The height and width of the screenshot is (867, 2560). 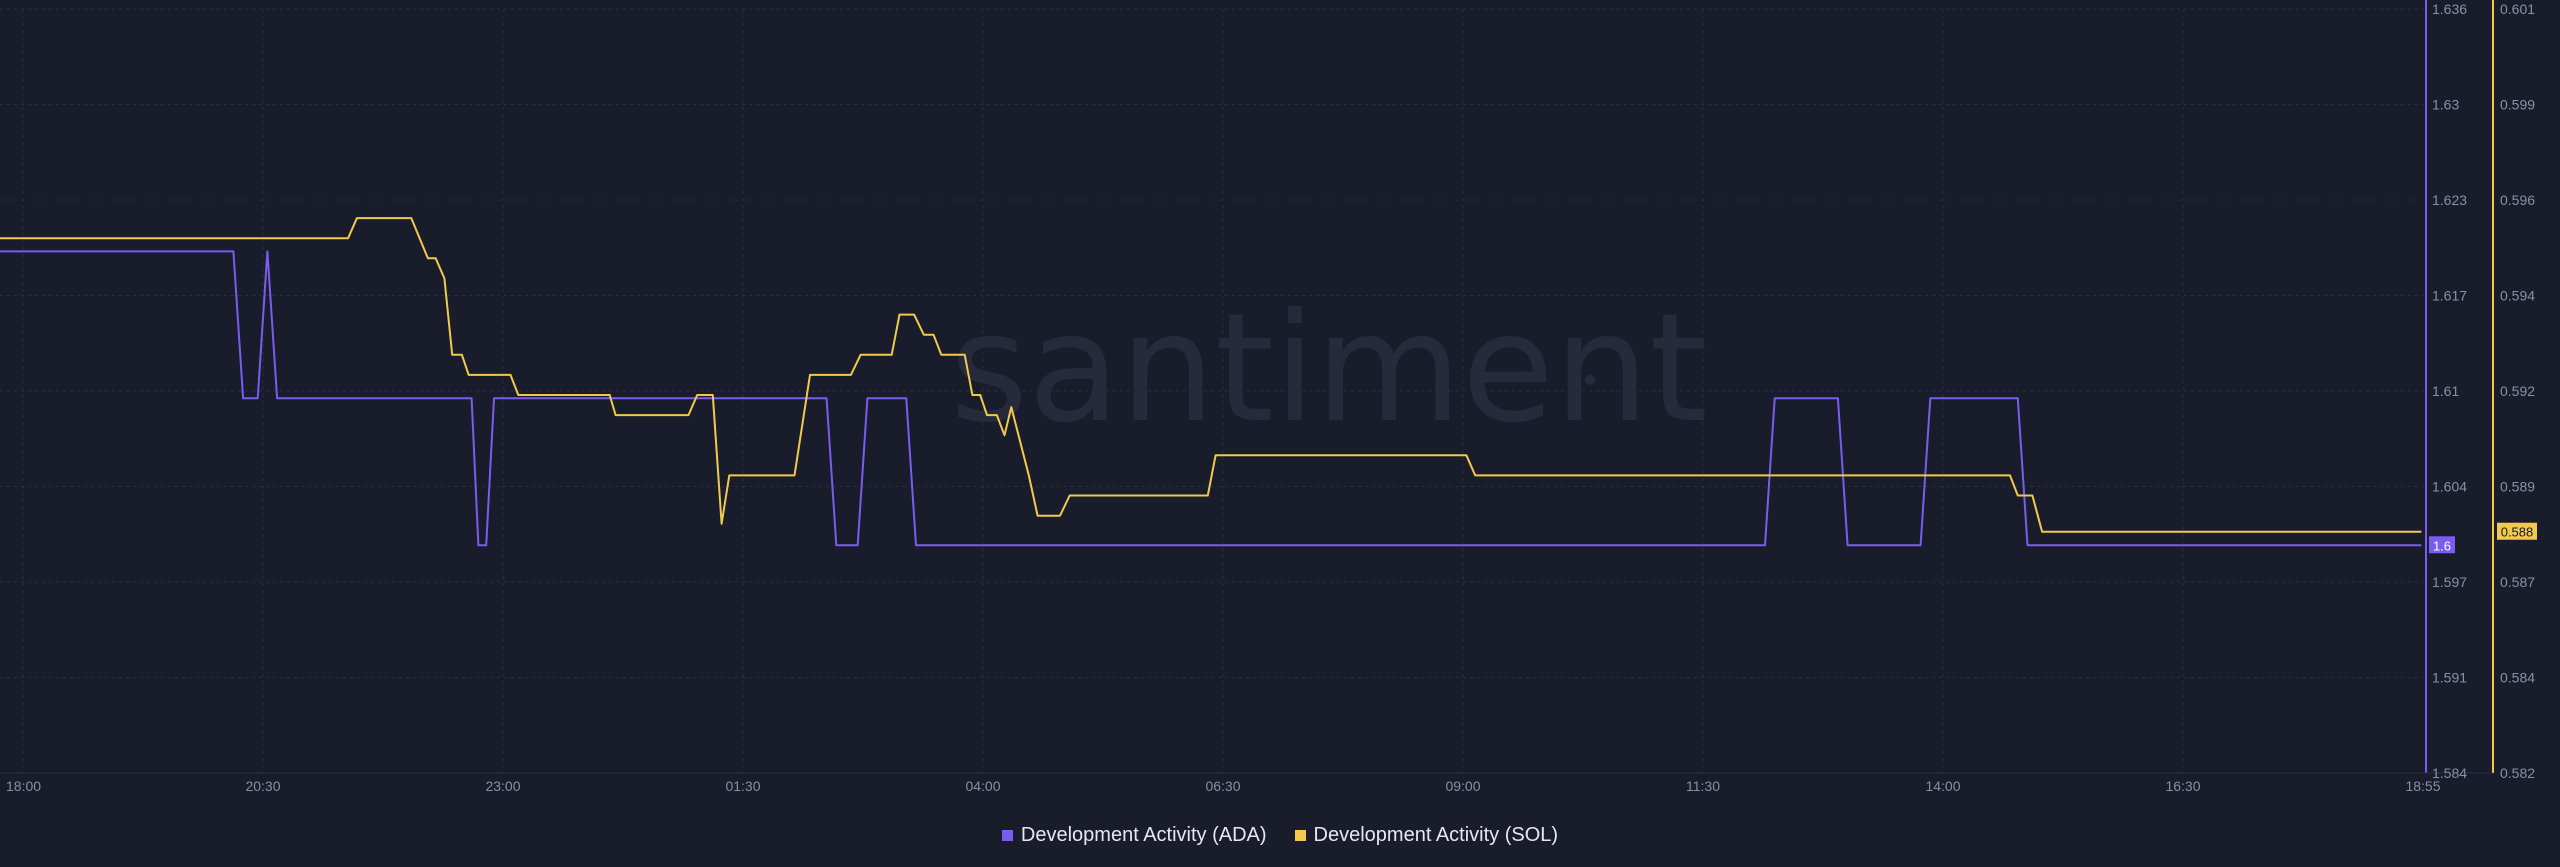 I want to click on sol-last-value-label: 0.588, so click(x=2517, y=532).